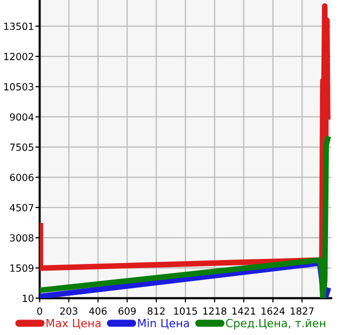 The height and width of the screenshot is (335, 345). What do you see at coordinates (185, 311) in the screenshot?
I see `x-tick-label: 1015` at bounding box center [185, 311].